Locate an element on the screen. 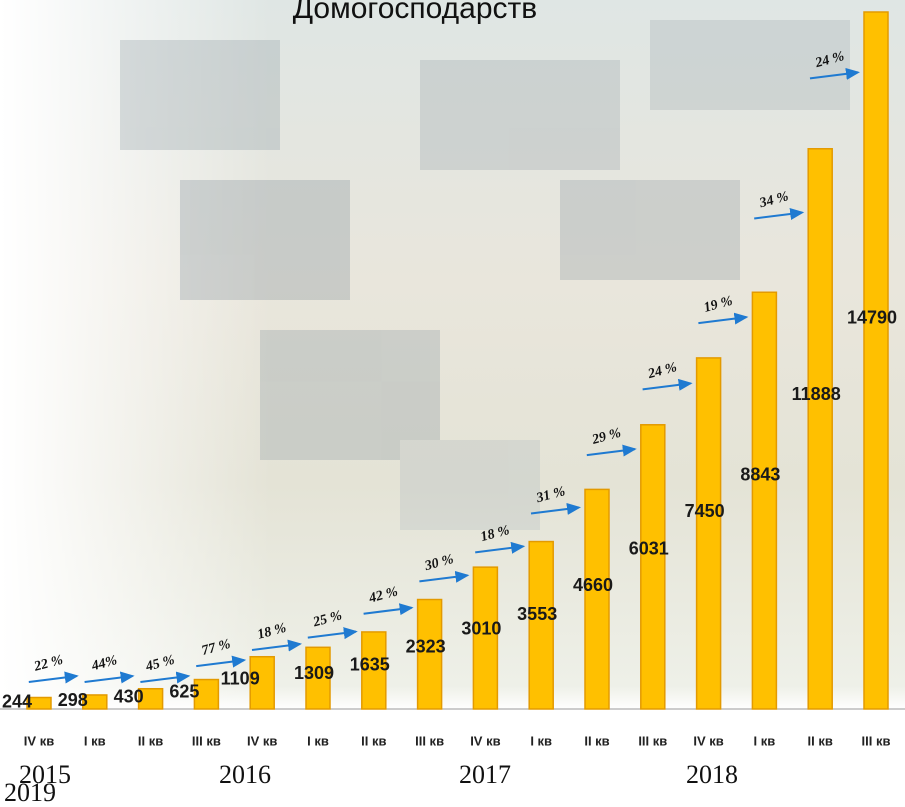 The width and height of the screenshot is (905, 807). growth-label: 19 % is located at coordinates (718, 305).